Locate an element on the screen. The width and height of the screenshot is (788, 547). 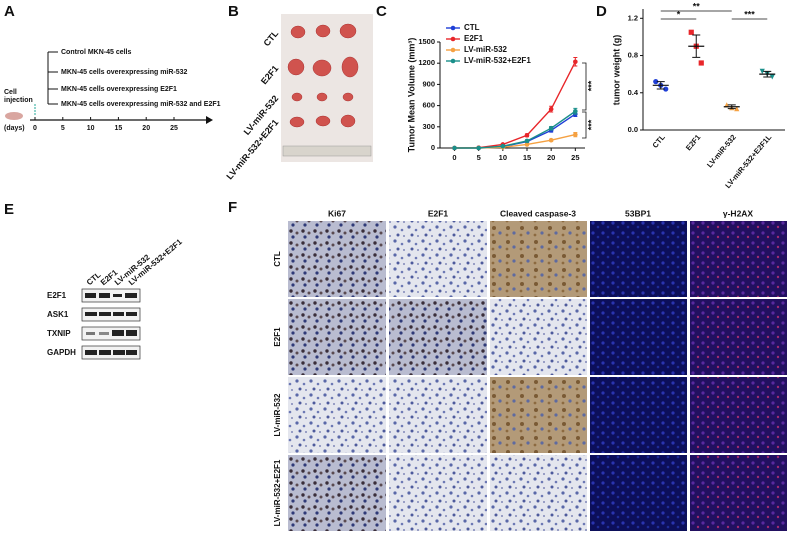
tumor-photo is located at coordinates (327, 88).